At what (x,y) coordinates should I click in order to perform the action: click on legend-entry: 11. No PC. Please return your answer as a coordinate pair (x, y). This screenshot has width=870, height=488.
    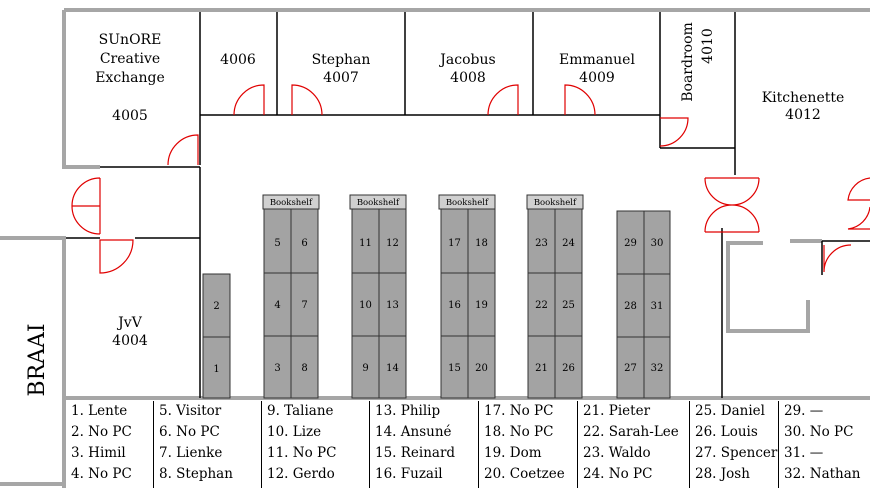
    Looking at the image, I should click on (302, 453).